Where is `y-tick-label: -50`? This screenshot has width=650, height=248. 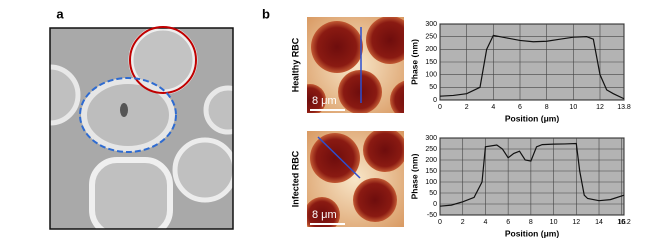 y-tick-label: -50 is located at coordinates (432, 215).